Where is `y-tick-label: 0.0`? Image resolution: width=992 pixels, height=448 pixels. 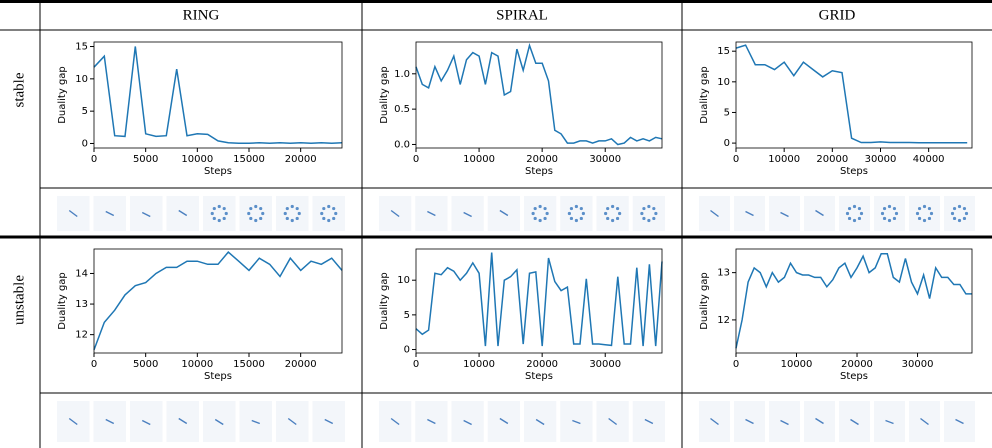 y-tick-label: 0.0 is located at coordinates (402, 144).